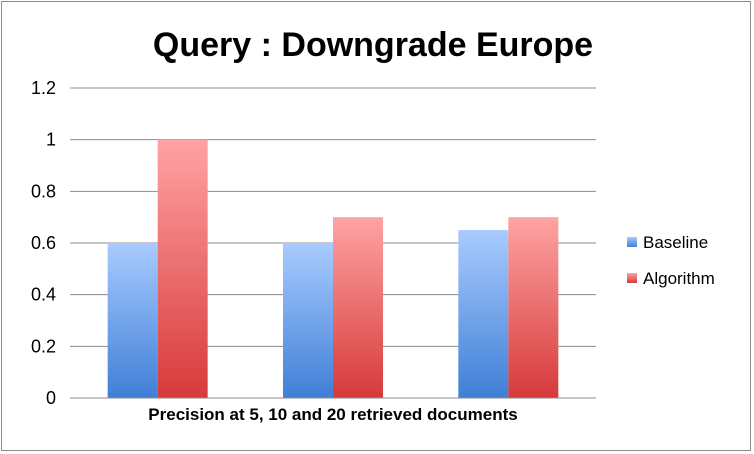  I want to click on y-tick-label: 0.6, so click(43, 243).